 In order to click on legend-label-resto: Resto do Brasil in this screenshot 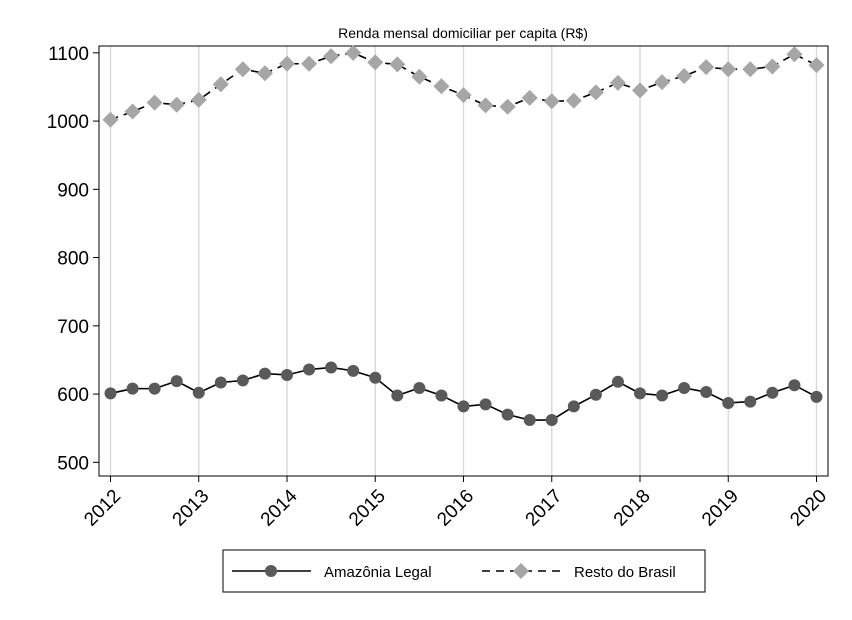, I will do `click(625, 572)`.